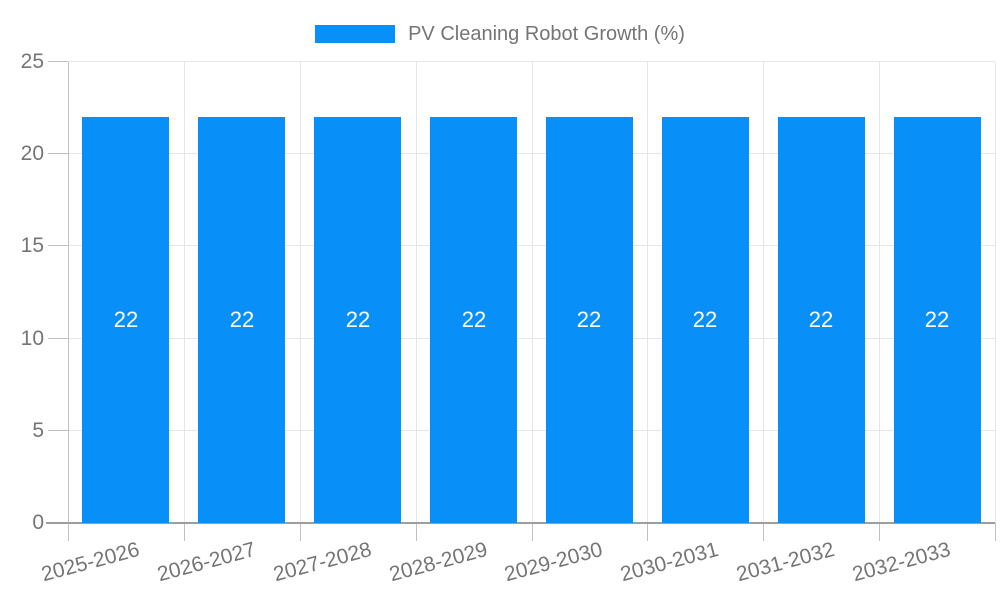 Image resolution: width=1000 pixels, height=605 pixels. What do you see at coordinates (546, 33) in the screenshot?
I see `legend-label: PV Cleaning Robot Growth (%)` at bounding box center [546, 33].